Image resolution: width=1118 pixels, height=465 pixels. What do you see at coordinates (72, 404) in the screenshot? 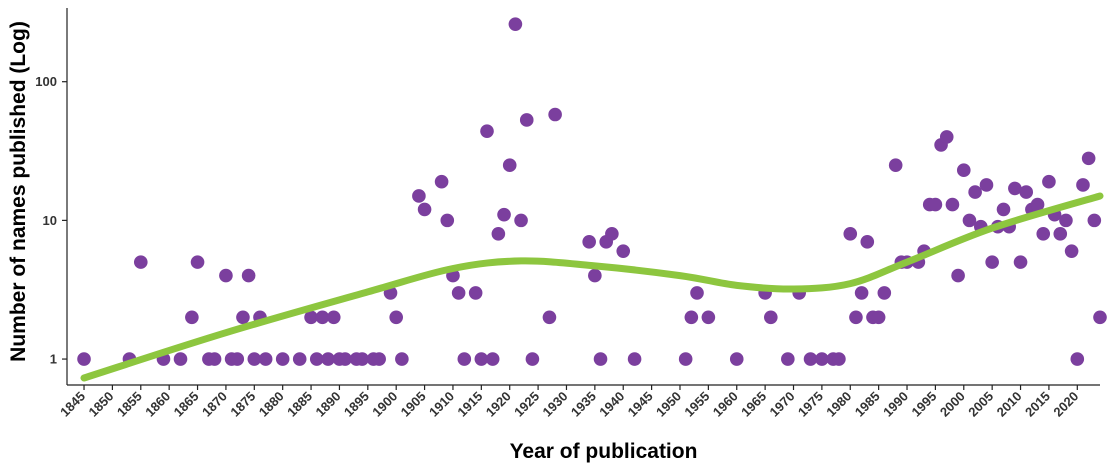
I see `x-tick-label: 1845` at bounding box center [72, 404].